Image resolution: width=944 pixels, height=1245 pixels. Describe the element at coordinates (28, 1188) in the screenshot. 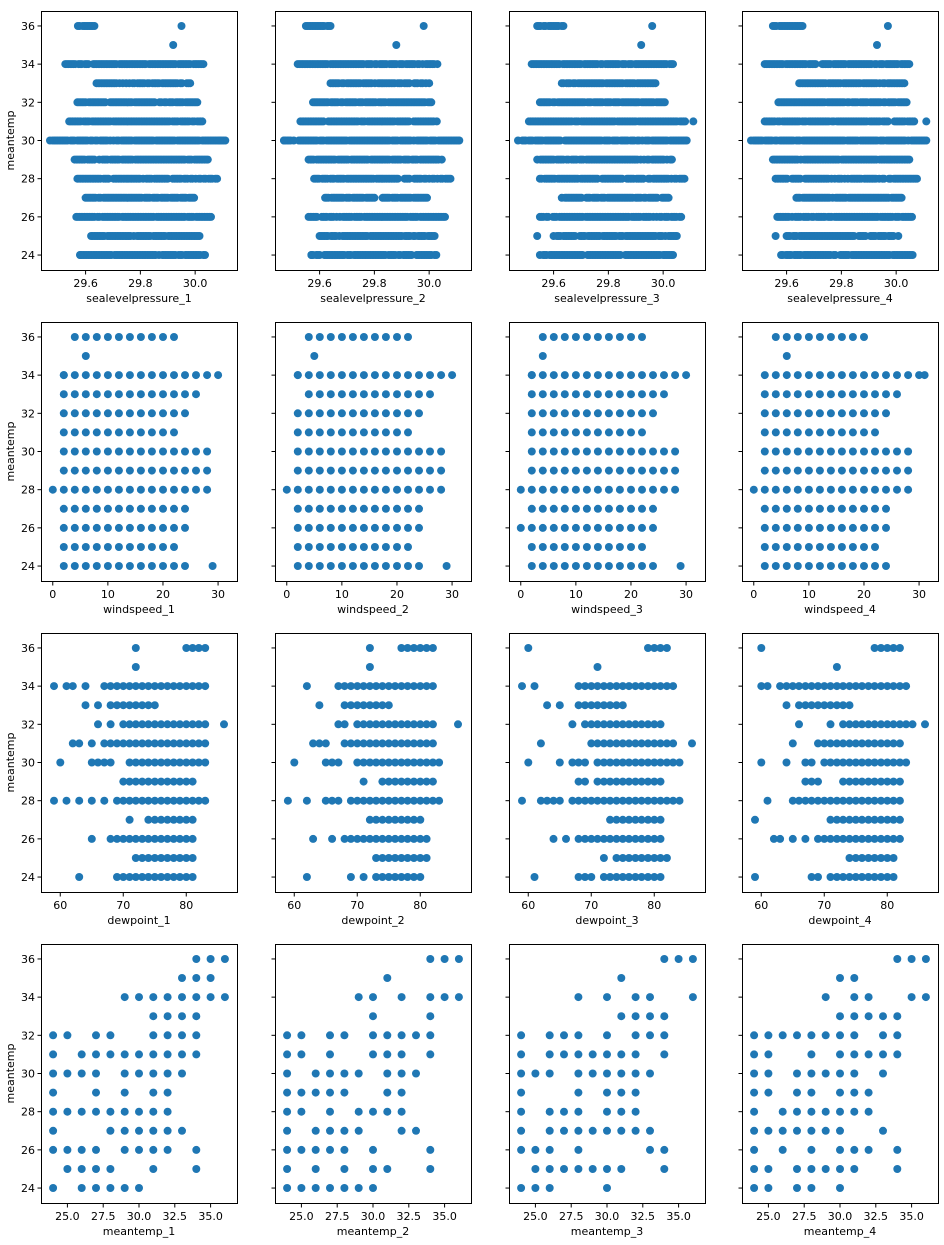

I see `y-tick-label: 24` at that location.